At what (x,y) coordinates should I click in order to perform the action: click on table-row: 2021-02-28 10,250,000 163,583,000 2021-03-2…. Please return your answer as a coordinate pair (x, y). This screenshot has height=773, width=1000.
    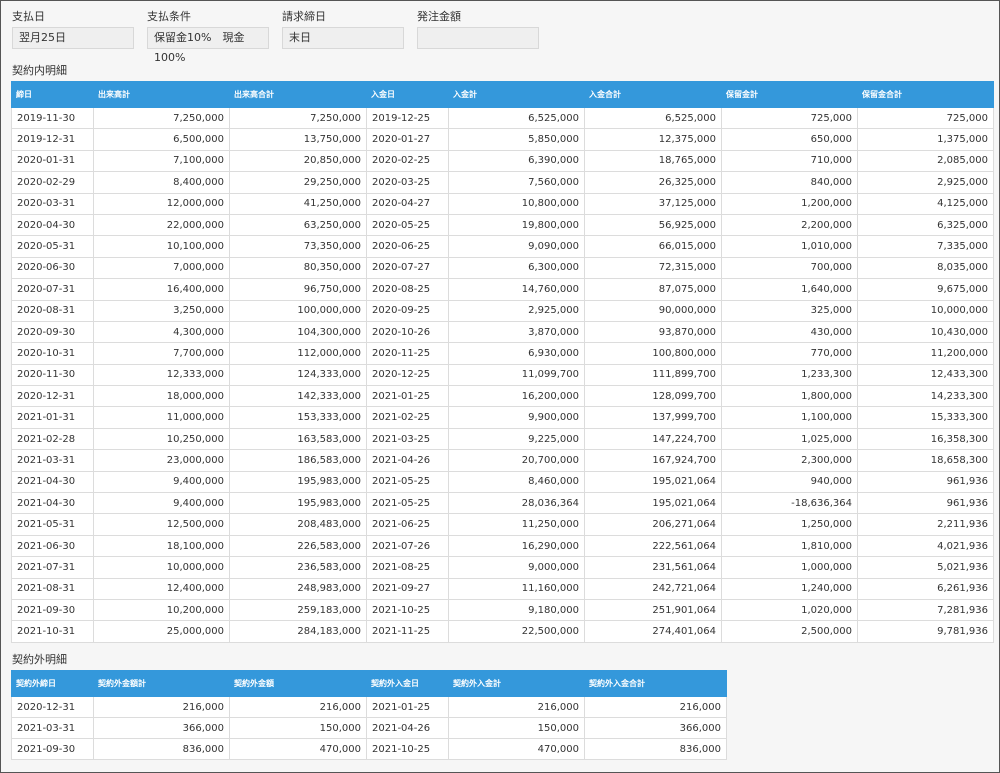
    Looking at the image, I should click on (502, 439).